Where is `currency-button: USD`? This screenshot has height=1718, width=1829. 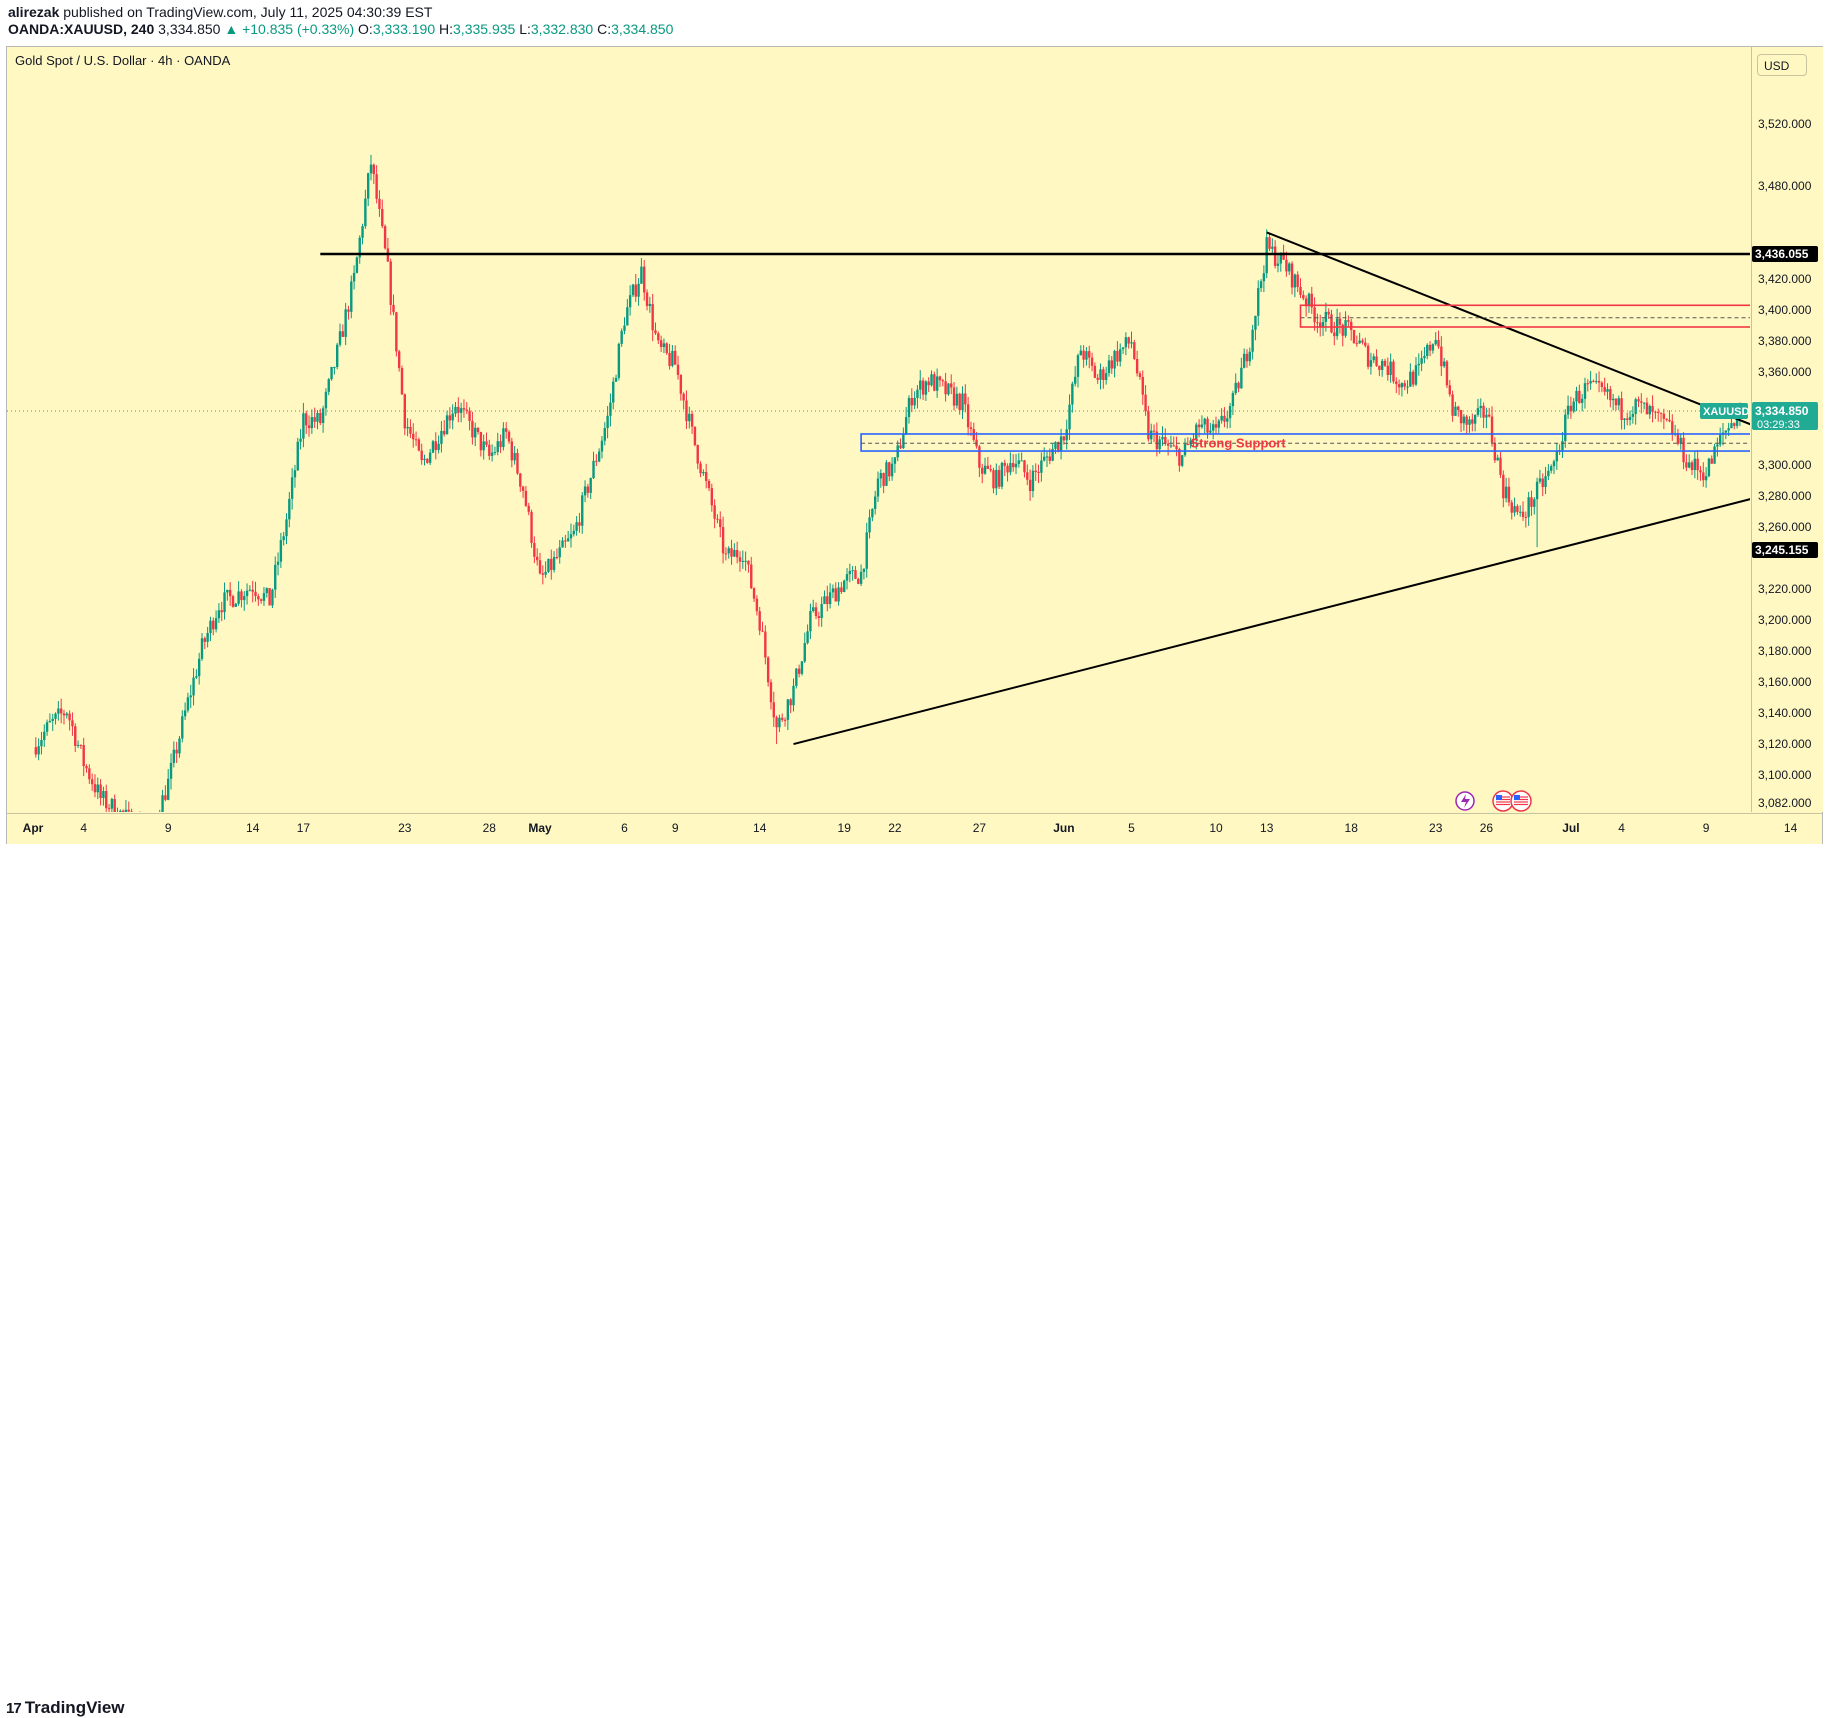 currency-button: USD is located at coordinates (1782, 65).